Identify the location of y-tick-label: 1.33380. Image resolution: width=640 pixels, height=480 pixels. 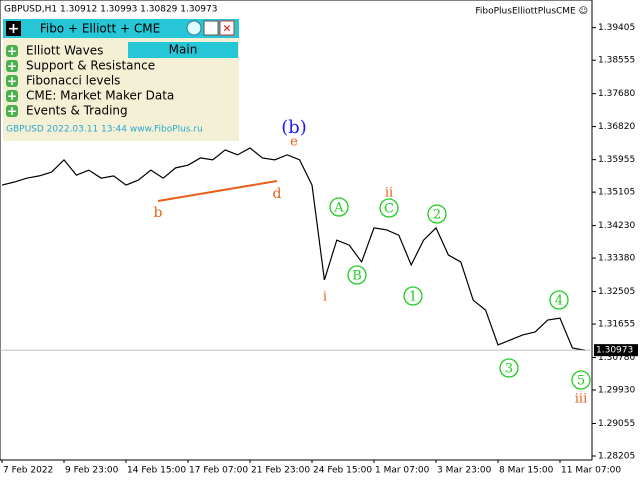
(616, 259).